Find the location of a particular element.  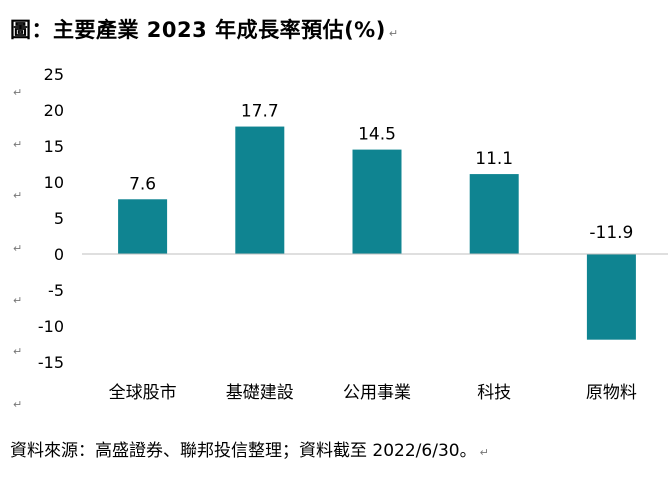

source-note-text: 資料來源：高盛證券、聯邦投信整理；資料截至 2022/6/30。 is located at coordinates (243, 451).